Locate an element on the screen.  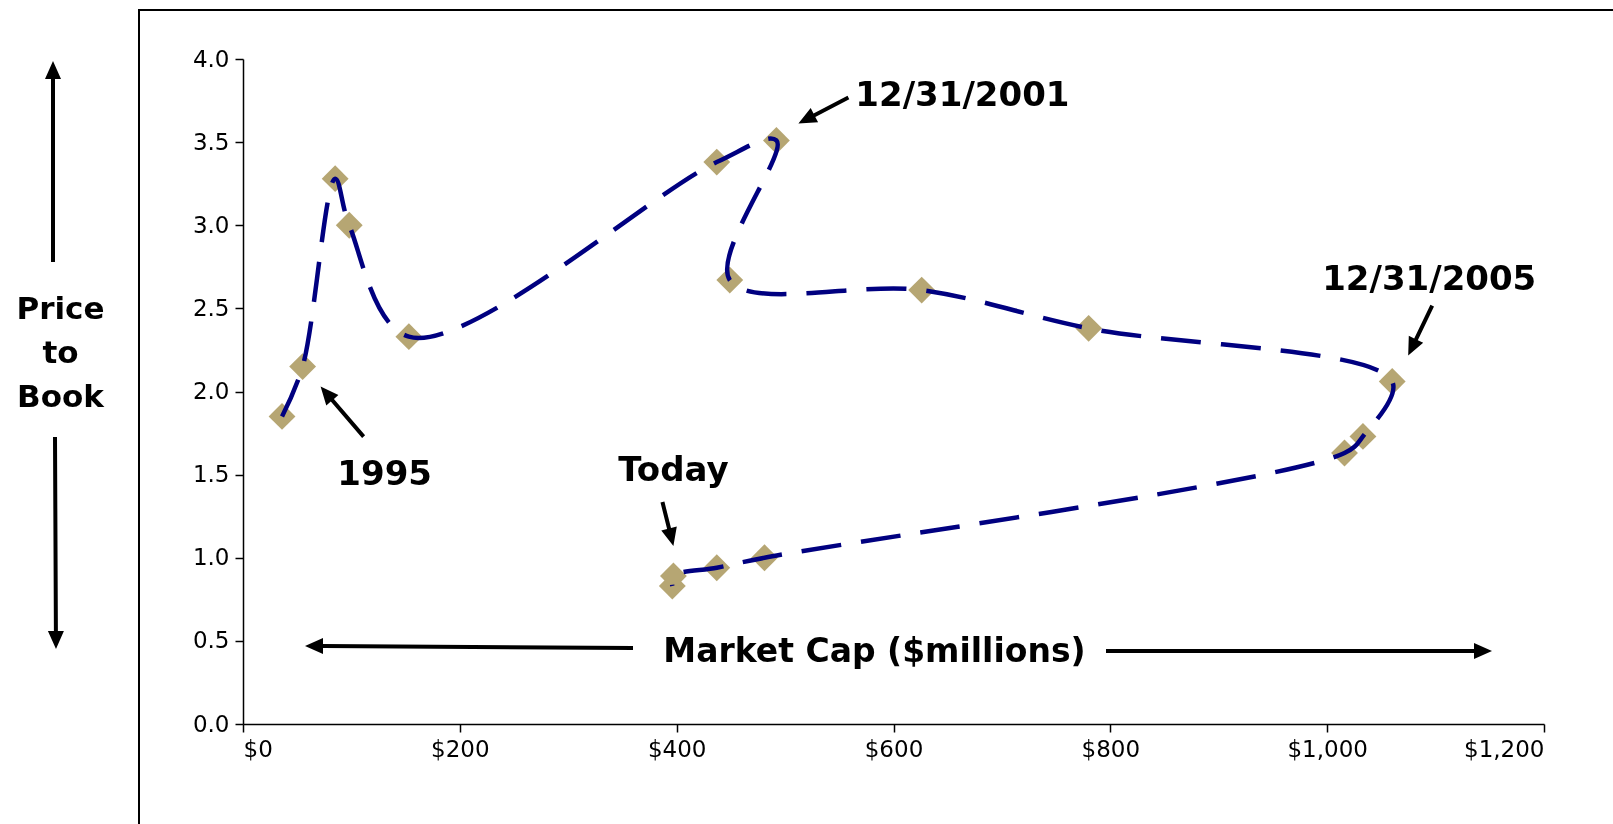
y-tick-label: 2.0 is located at coordinates (211, 391).